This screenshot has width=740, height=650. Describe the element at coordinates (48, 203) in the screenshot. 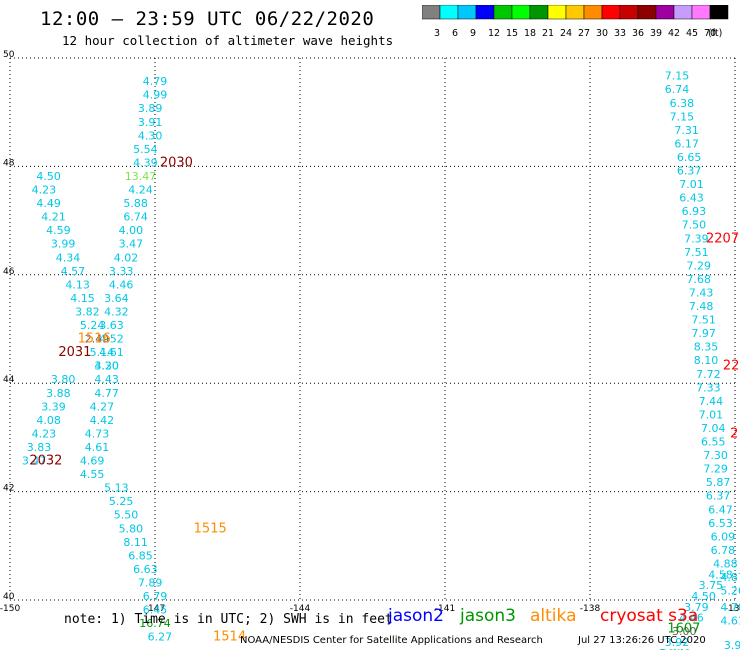

I see `wave-height-point: 4.49` at that location.